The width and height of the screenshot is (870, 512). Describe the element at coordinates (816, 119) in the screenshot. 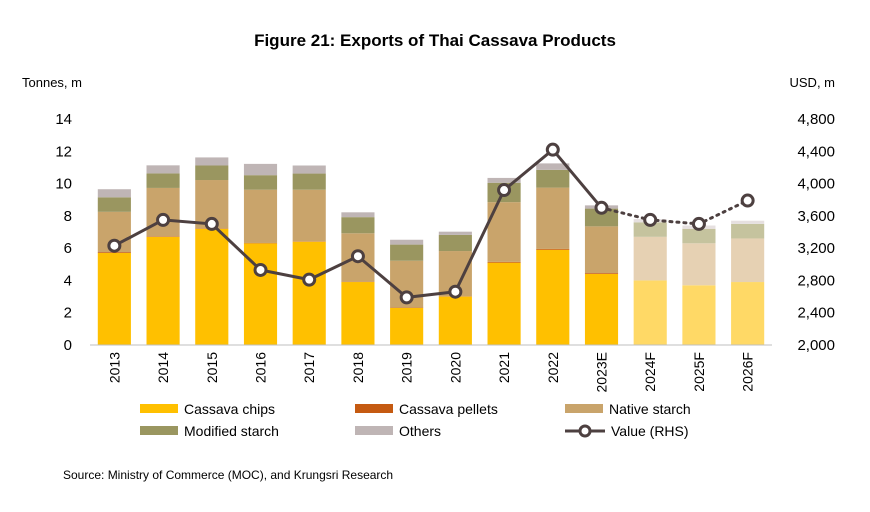

I see `y2-tick-label: 4,800` at that location.